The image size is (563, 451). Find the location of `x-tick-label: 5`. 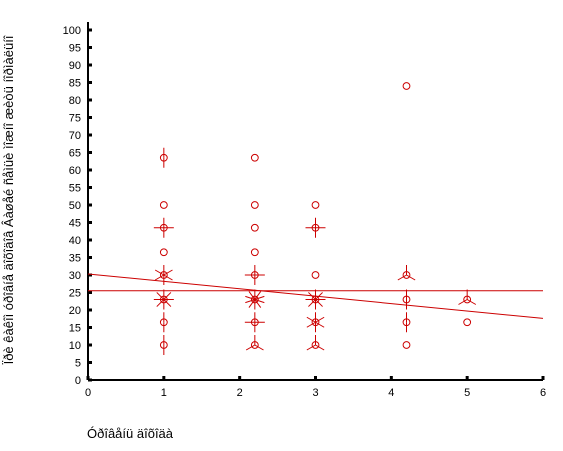

x-tick-label: 5 is located at coordinates (467, 393).